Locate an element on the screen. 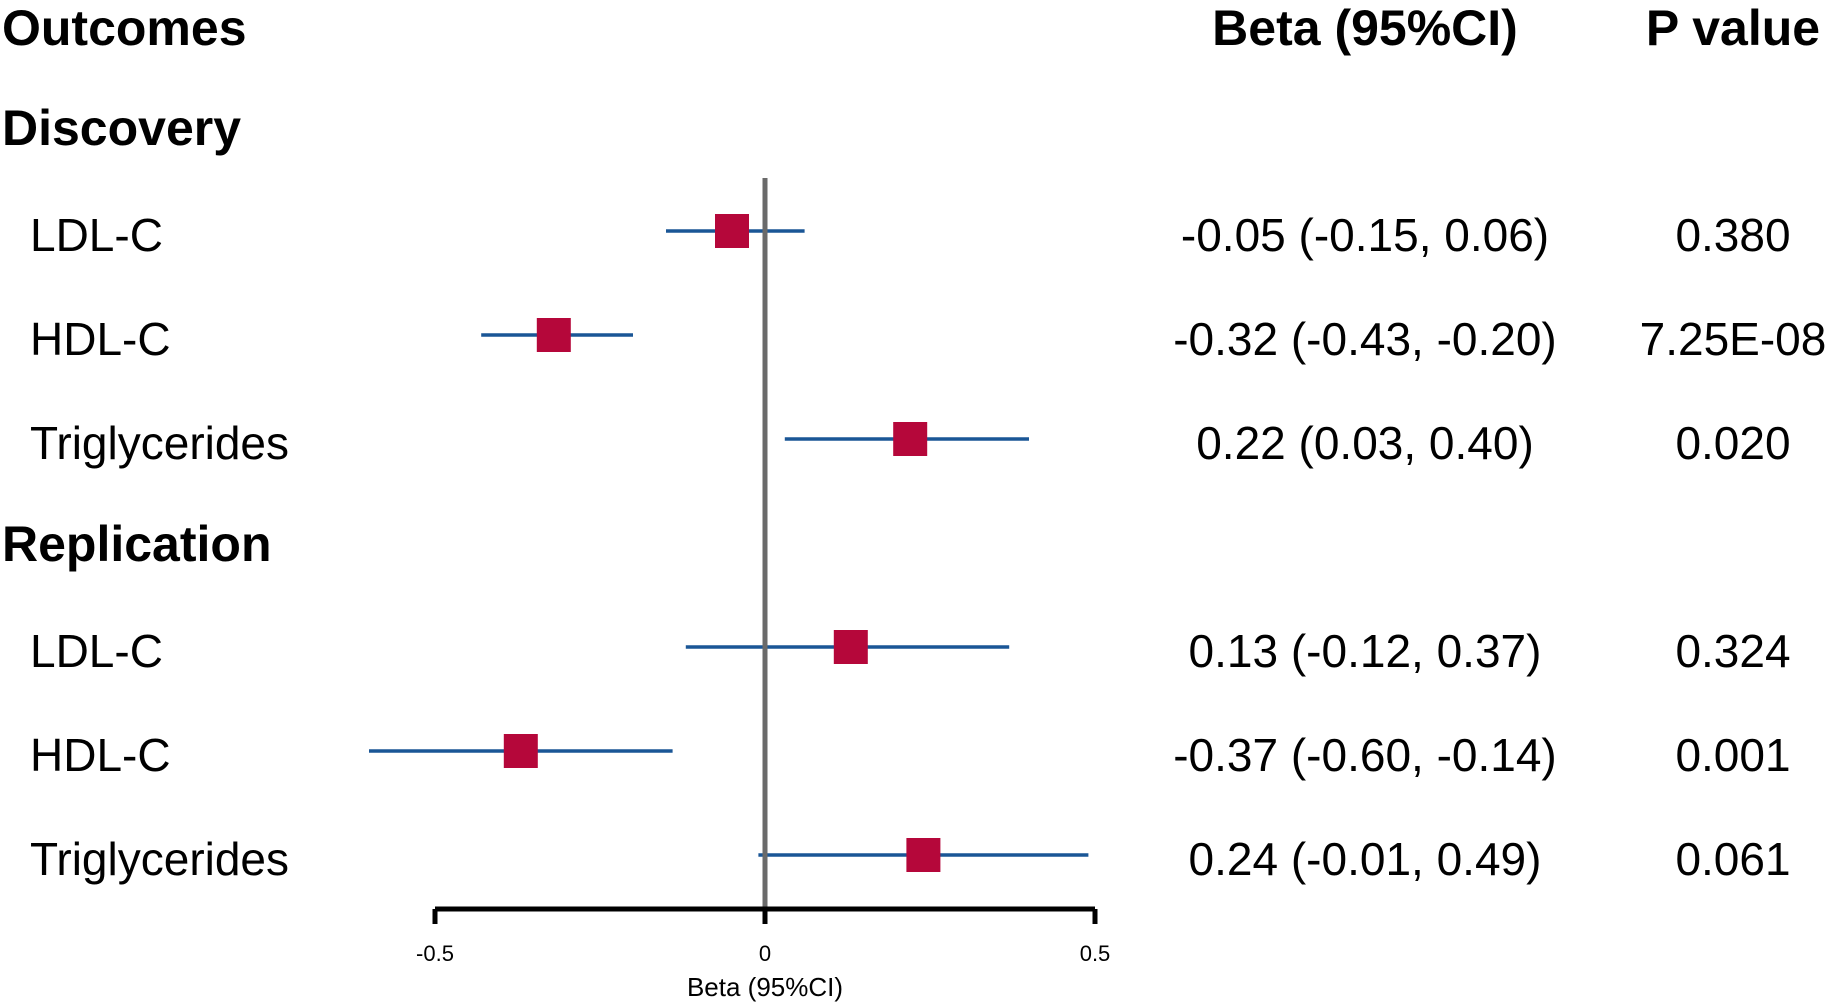 The image size is (1834, 1006). row-label-discovery-tg: Triglycerides is located at coordinates (160, 443).